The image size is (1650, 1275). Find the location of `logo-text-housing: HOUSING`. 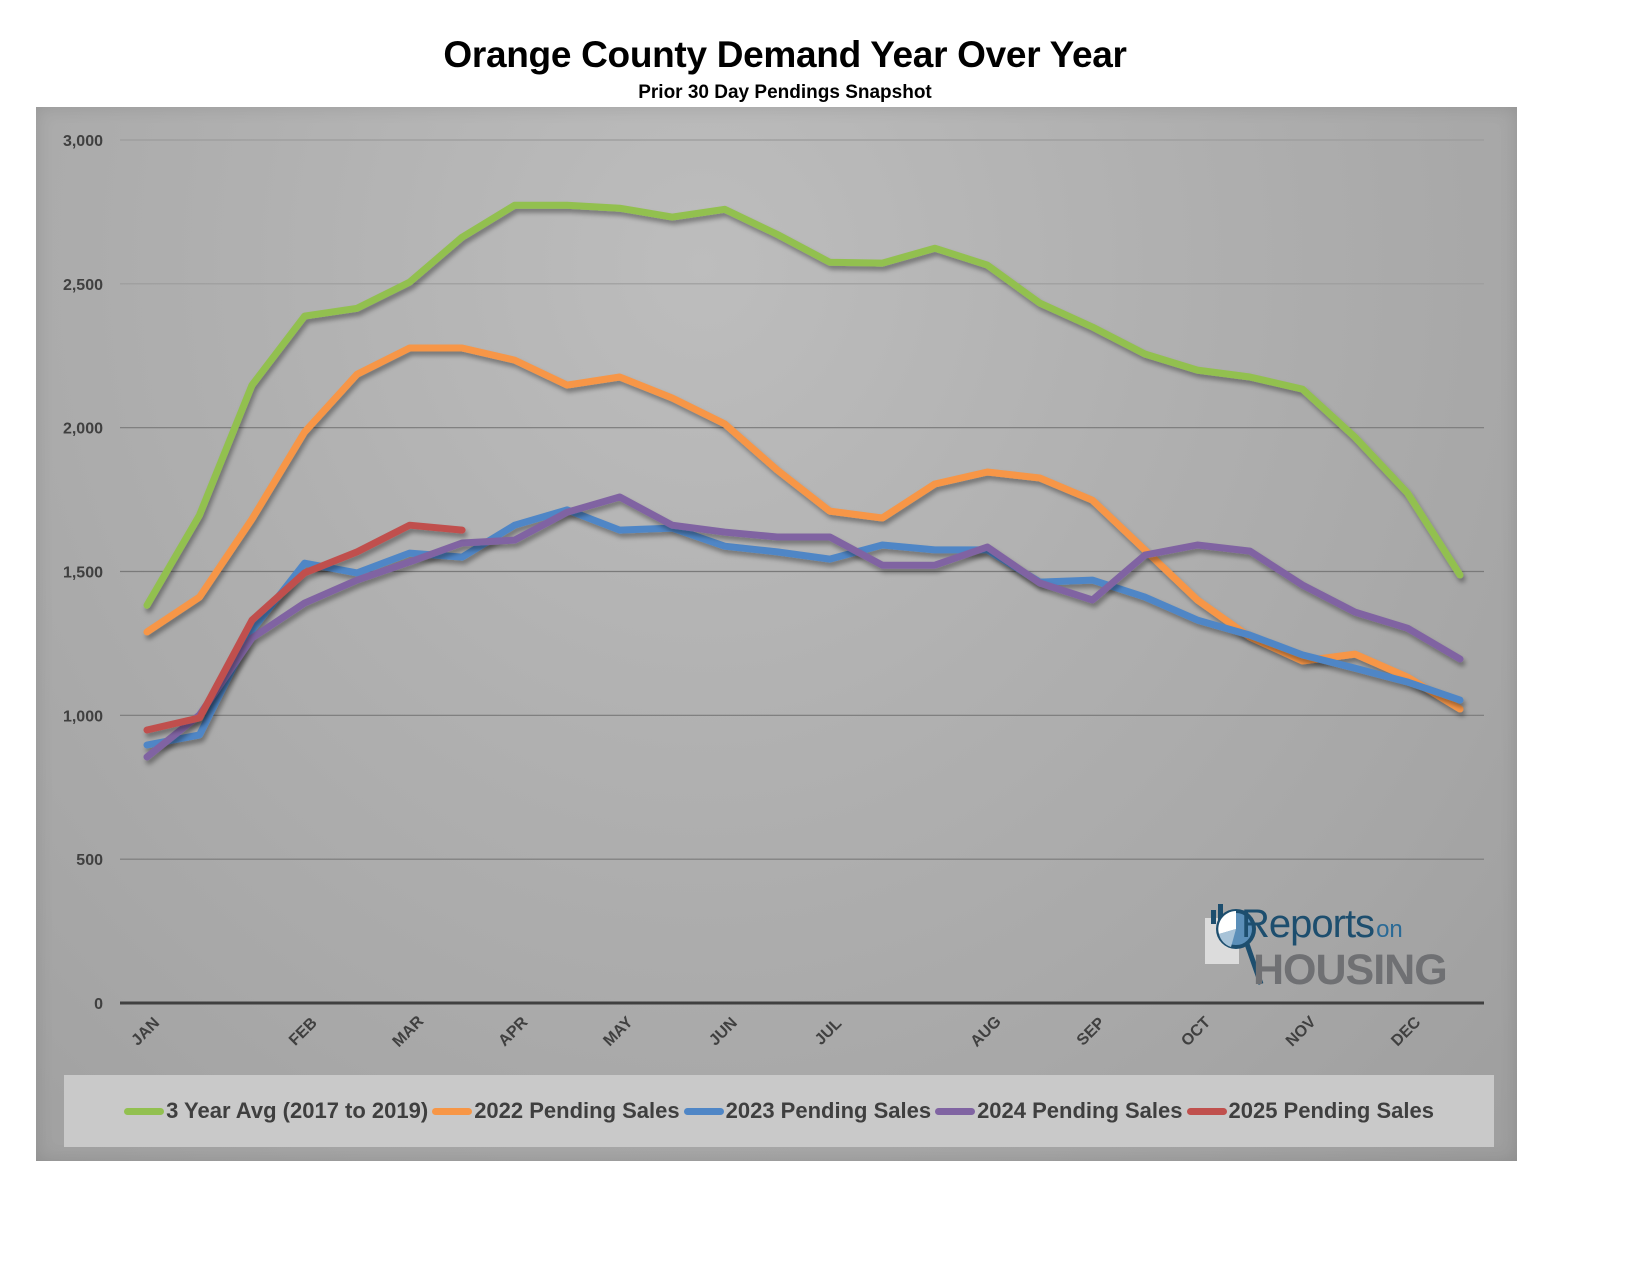

logo-text-housing: HOUSING is located at coordinates (1350, 970).